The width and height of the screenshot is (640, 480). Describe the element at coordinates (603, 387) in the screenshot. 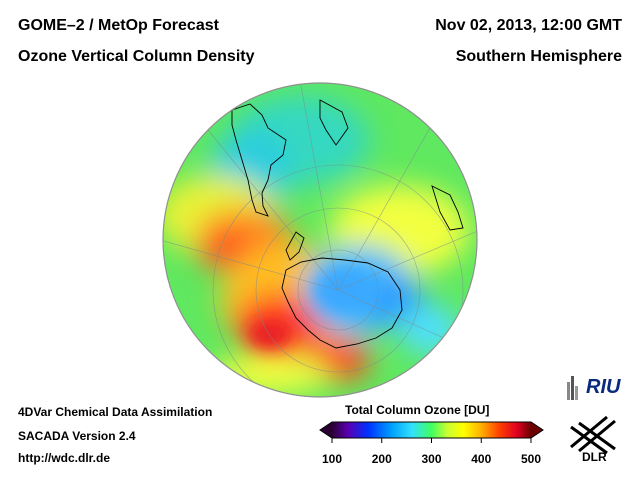

I see `riu-logo-text: RIU` at that location.